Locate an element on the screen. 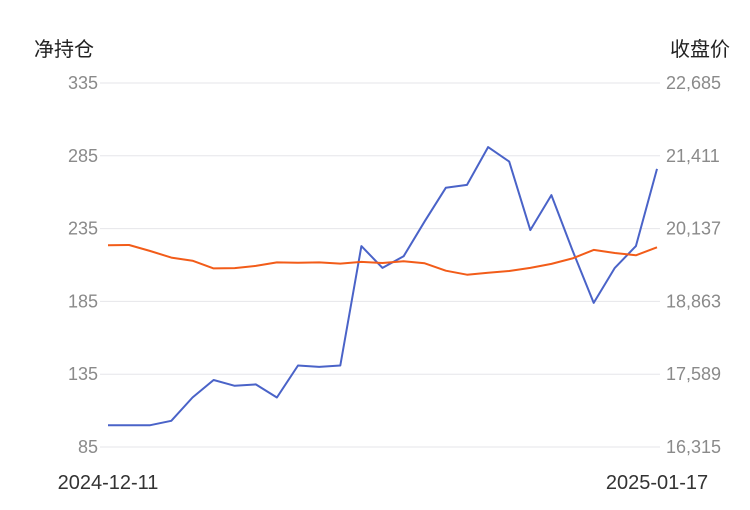 The height and width of the screenshot is (510, 750). left-tick-label: 285 is located at coordinates (83, 156).